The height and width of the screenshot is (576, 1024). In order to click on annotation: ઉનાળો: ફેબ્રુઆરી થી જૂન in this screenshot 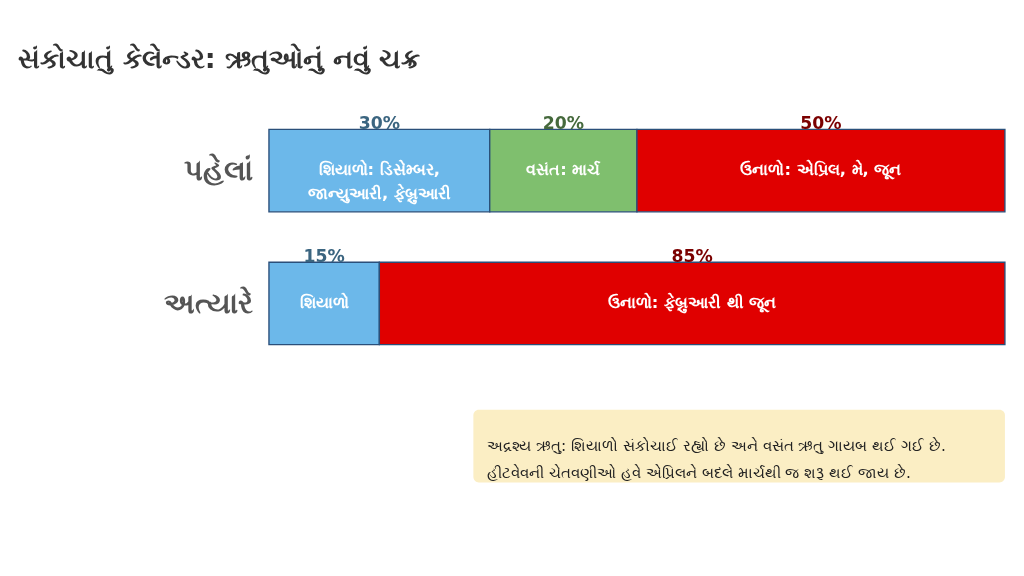, I will do `click(692, 303)`.